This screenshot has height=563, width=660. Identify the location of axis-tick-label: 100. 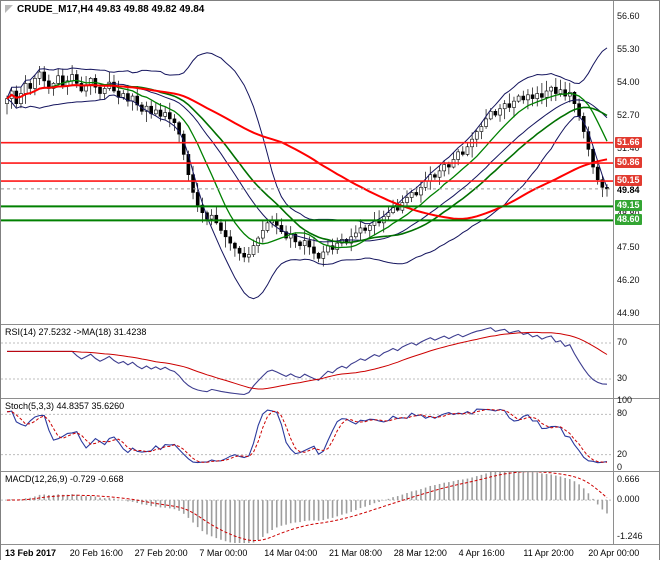
(625, 400).